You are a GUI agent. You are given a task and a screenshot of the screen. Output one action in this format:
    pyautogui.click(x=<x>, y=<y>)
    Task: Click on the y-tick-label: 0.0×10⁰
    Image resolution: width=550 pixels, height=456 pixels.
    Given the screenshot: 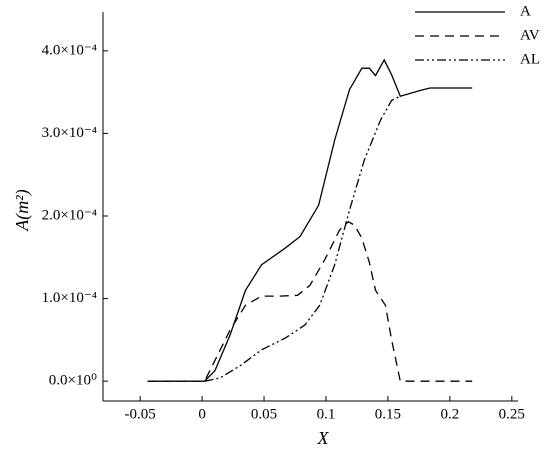 What is the action you would take?
    pyautogui.click(x=73, y=381)
    